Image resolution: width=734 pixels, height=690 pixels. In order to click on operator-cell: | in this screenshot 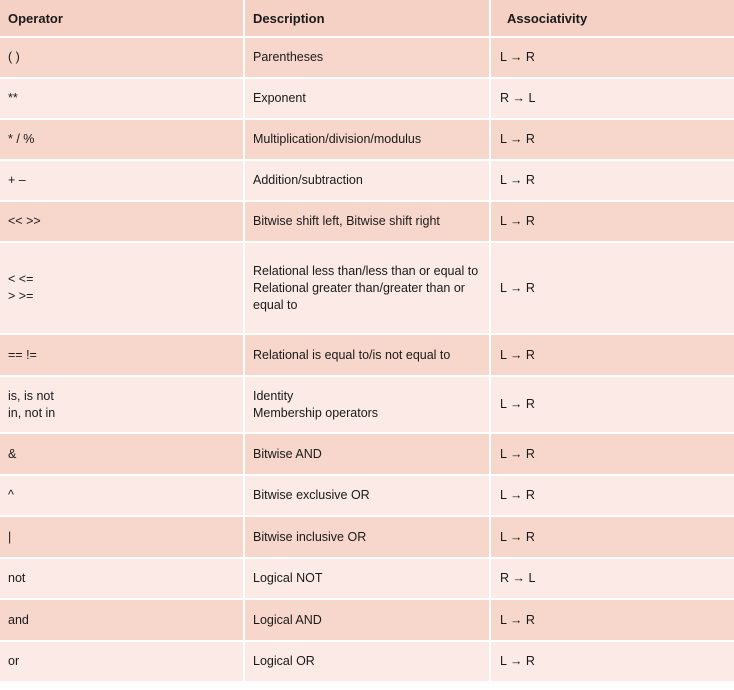, I will do `click(122, 537)`.